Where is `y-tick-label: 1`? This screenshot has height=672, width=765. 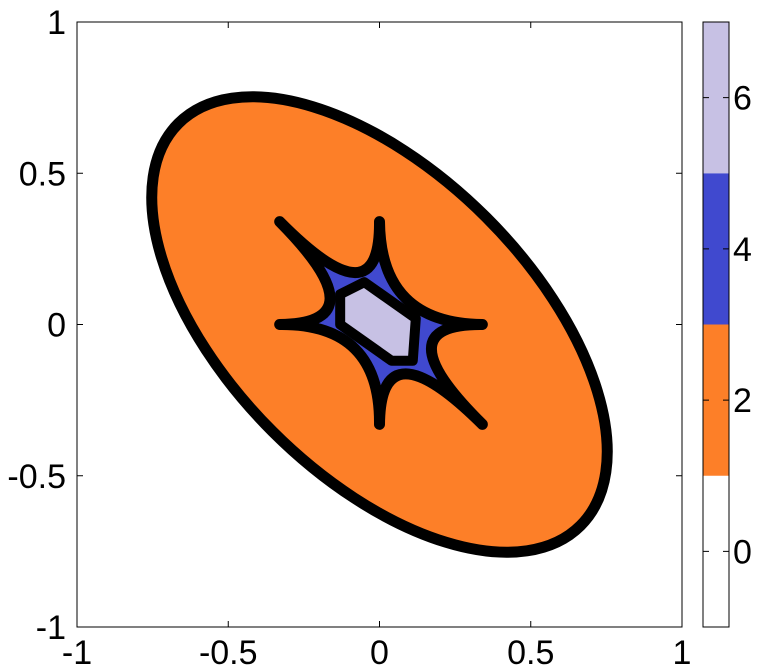
y-tick-label: 1 is located at coordinates (56, 23).